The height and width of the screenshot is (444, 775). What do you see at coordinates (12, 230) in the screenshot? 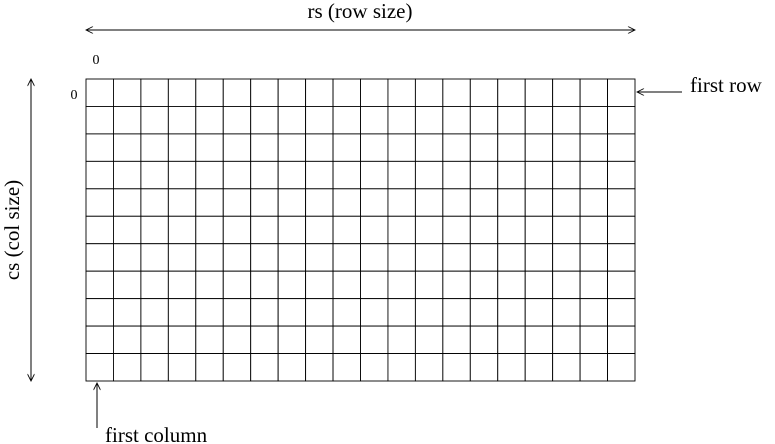
I see `col-size-label: cs (col size)` at bounding box center [12, 230].